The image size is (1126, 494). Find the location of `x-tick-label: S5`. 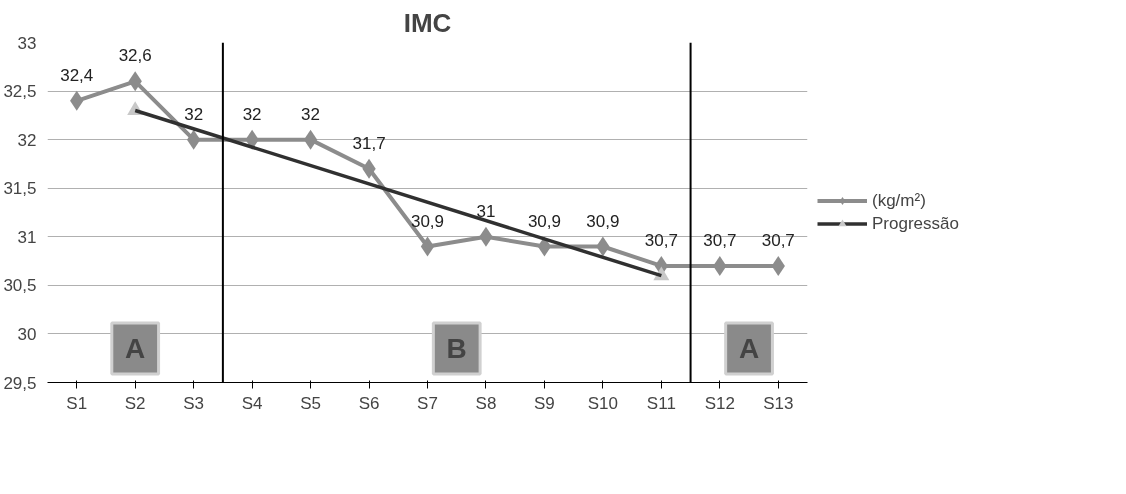

x-tick-label: S5 is located at coordinates (310, 403).